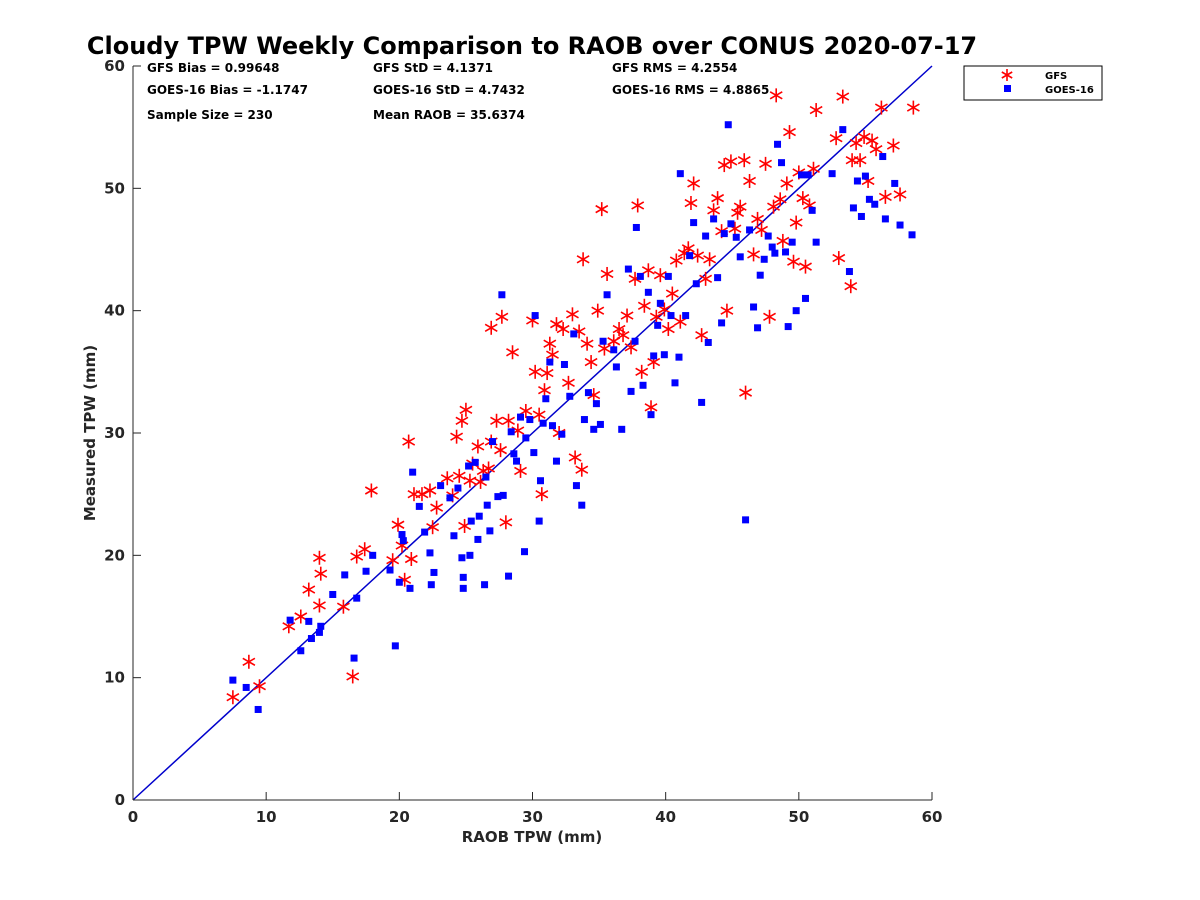 The height and width of the screenshot is (900, 1200). What do you see at coordinates (1007, 88) in the screenshot?
I see `legend-goes16-marker` at bounding box center [1007, 88].